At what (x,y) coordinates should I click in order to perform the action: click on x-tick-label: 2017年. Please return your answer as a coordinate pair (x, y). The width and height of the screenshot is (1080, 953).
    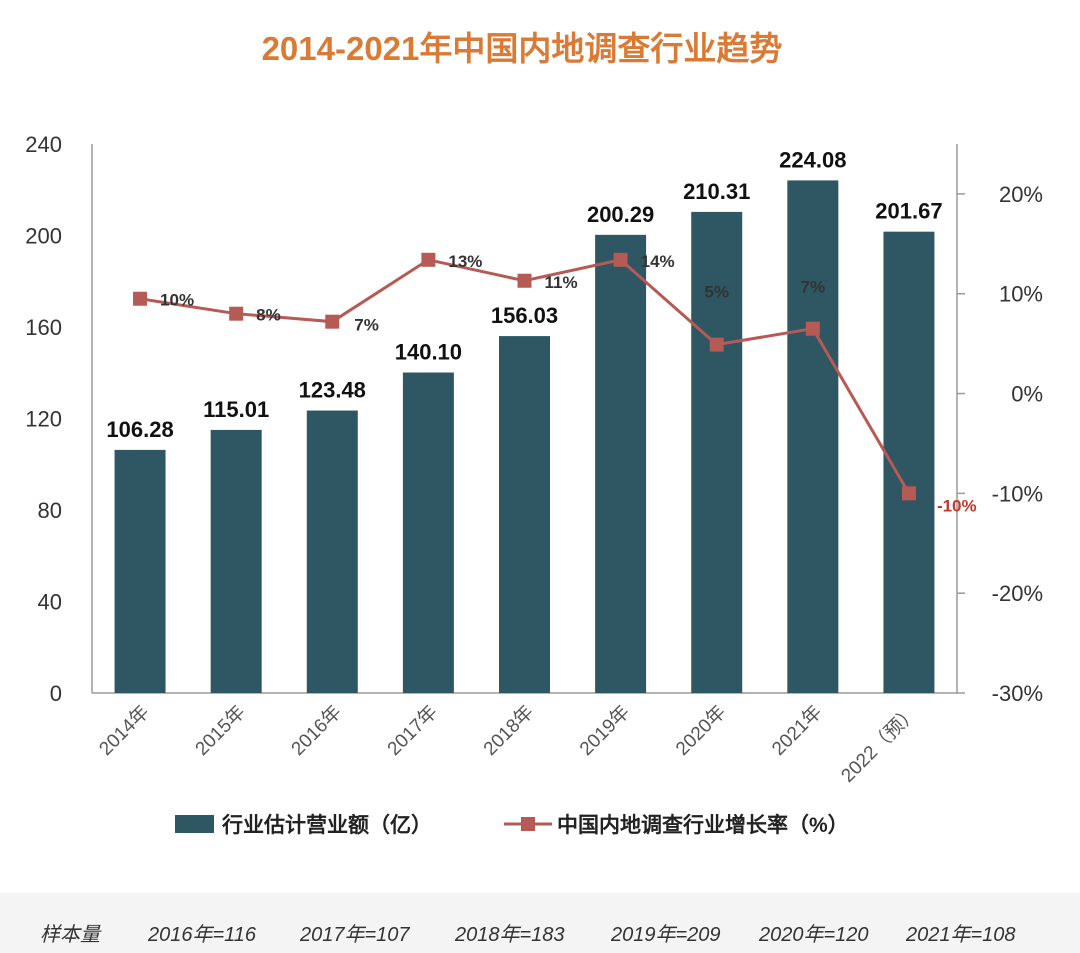
    Looking at the image, I should click on (412, 730).